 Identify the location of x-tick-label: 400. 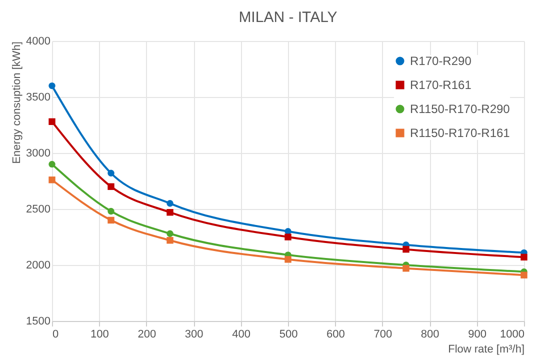
(241, 334).